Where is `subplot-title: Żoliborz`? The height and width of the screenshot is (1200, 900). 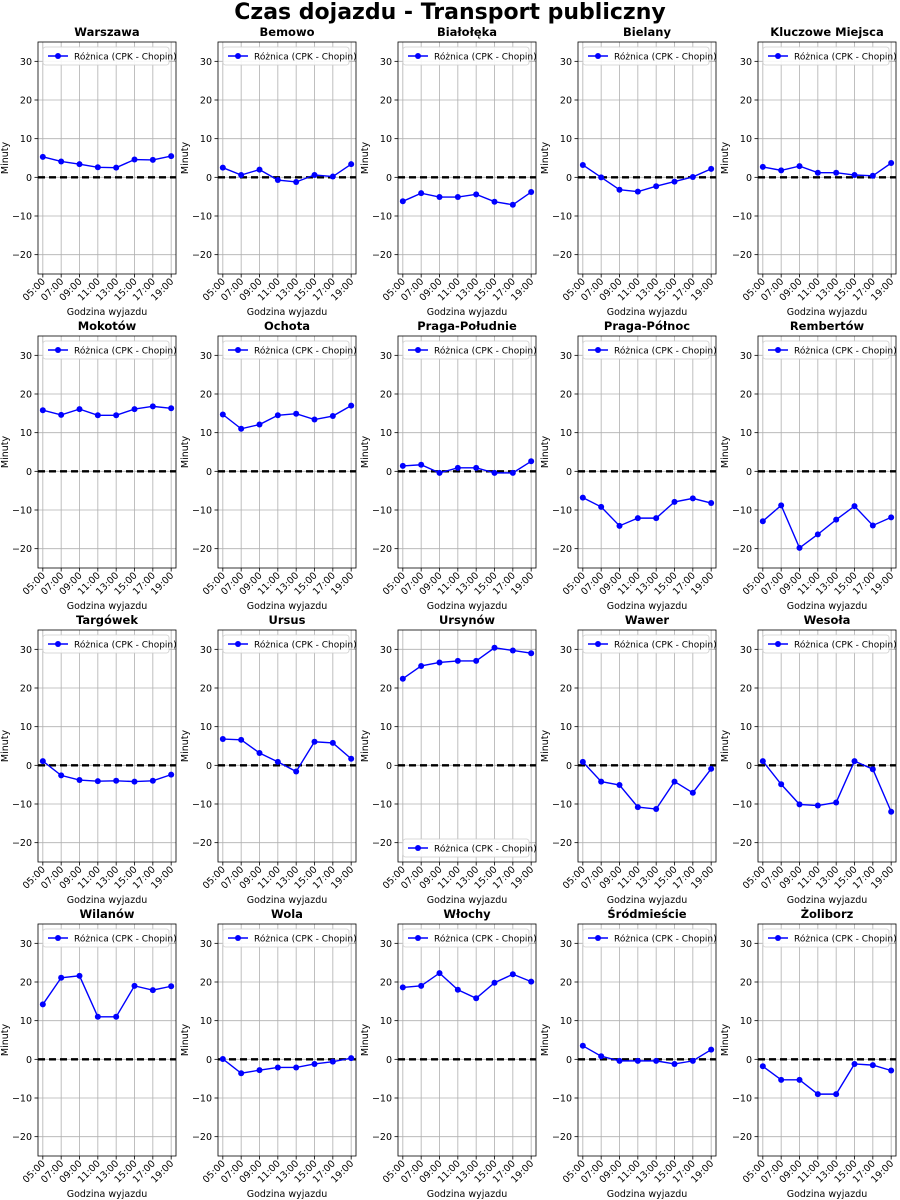
subplot-title: Żoliborz is located at coordinates (827, 913).